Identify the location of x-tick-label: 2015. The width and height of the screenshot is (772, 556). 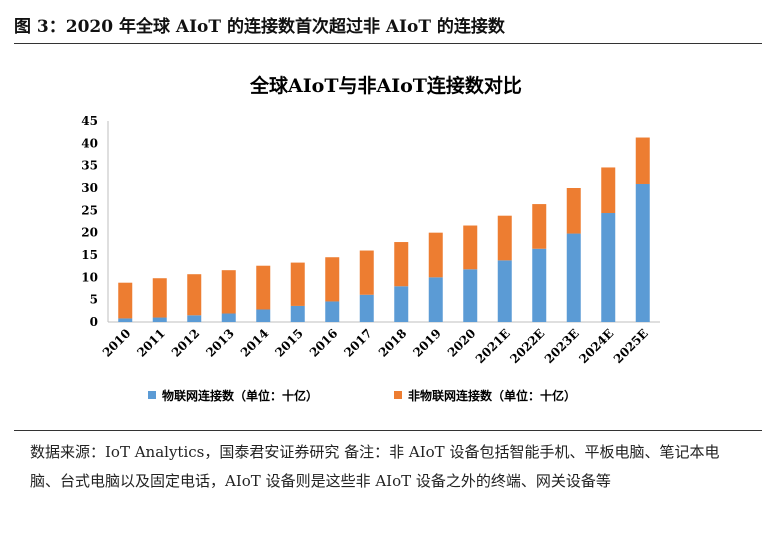
(289, 343).